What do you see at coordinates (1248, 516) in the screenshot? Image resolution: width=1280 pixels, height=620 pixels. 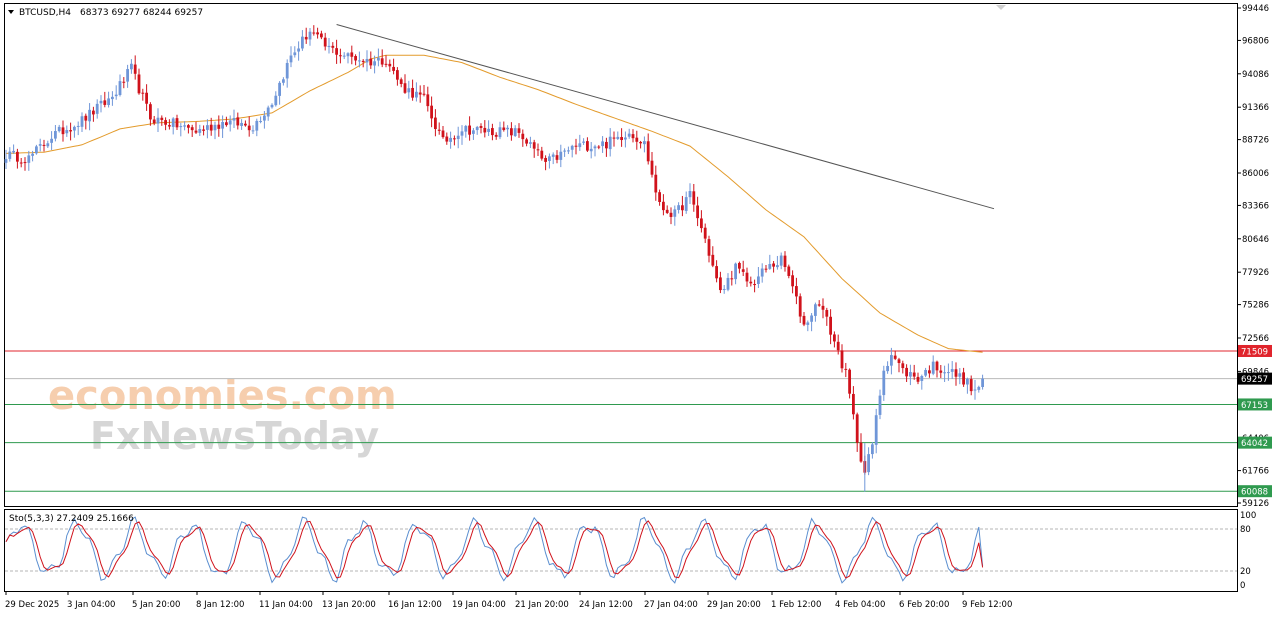 I see `stochastic-tick-label: 100` at bounding box center [1248, 516].